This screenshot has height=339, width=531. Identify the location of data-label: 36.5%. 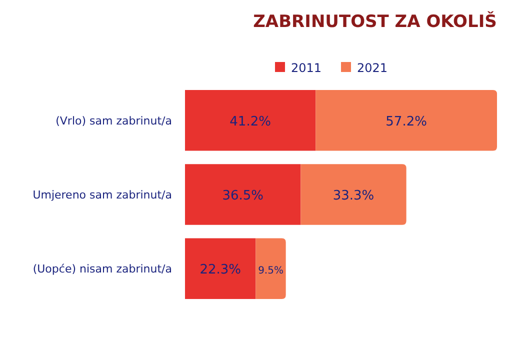
(243, 196).